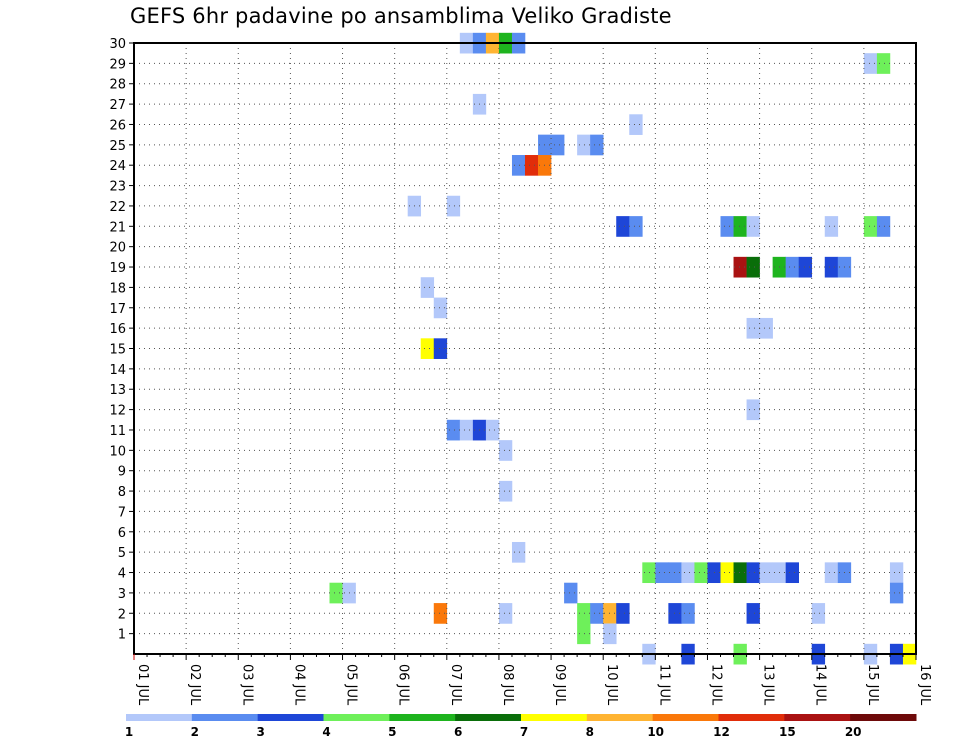  Describe the element at coordinates (117, 207) in the screenshot. I see `y-tick-label: 22` at that location.